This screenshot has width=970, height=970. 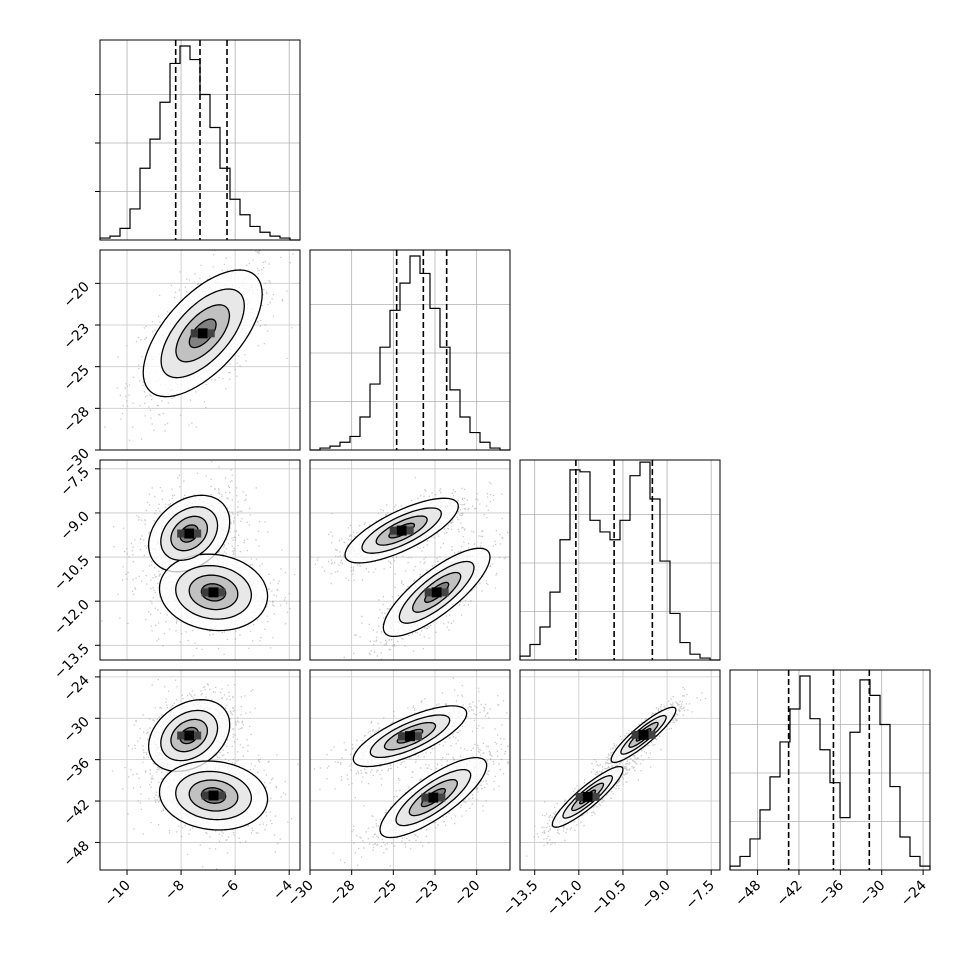 What do you see at coordinates (77, 813) in the screenshot?
I see `y-tick-label: −42` at bounding box center [77, 813].